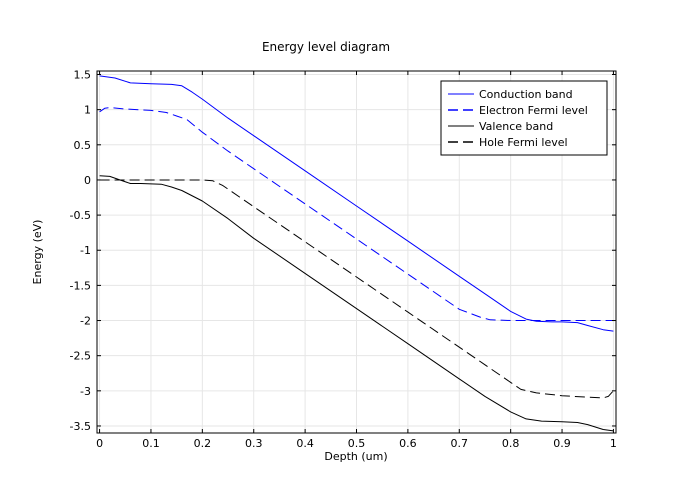  I want to click on y-tick-label: -2.5, so click(80, 356).